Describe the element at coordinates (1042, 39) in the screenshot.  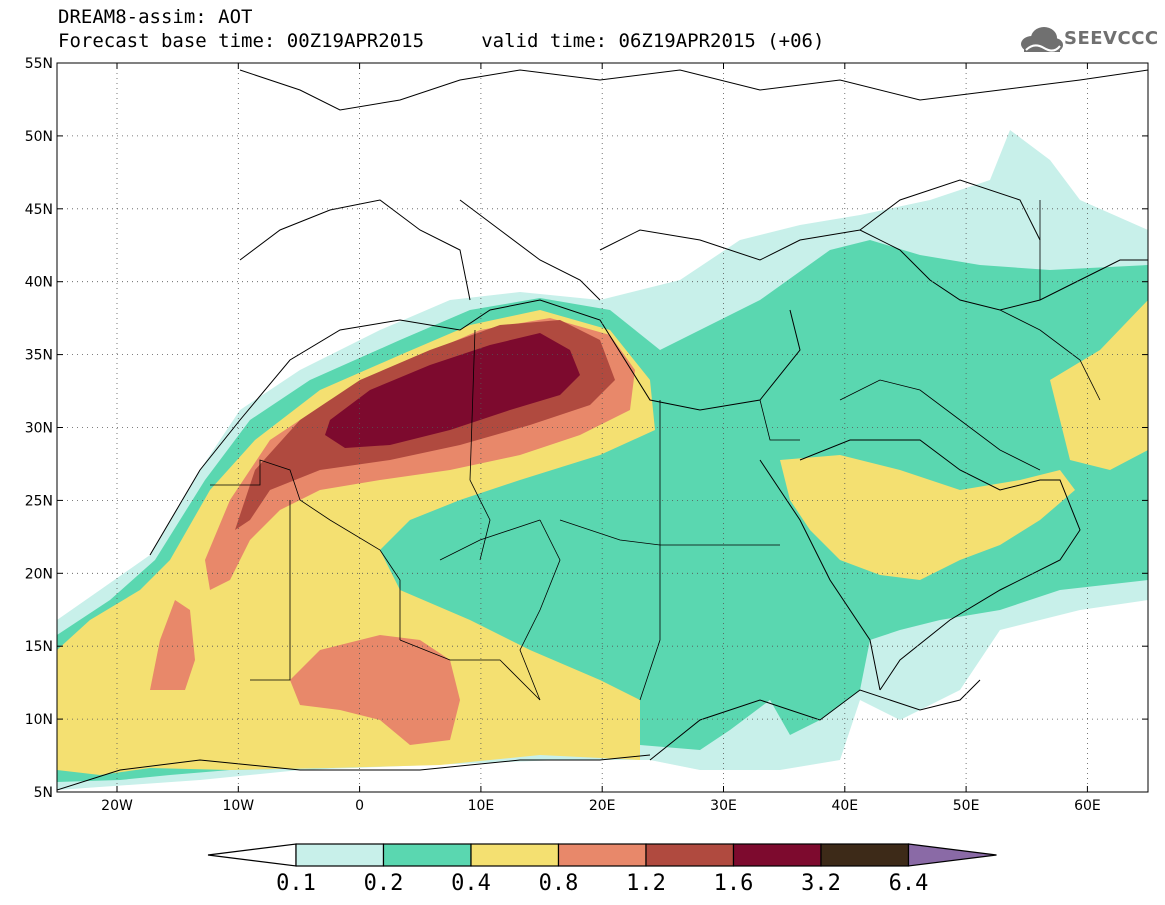
I see `cloud-icon` at that location.